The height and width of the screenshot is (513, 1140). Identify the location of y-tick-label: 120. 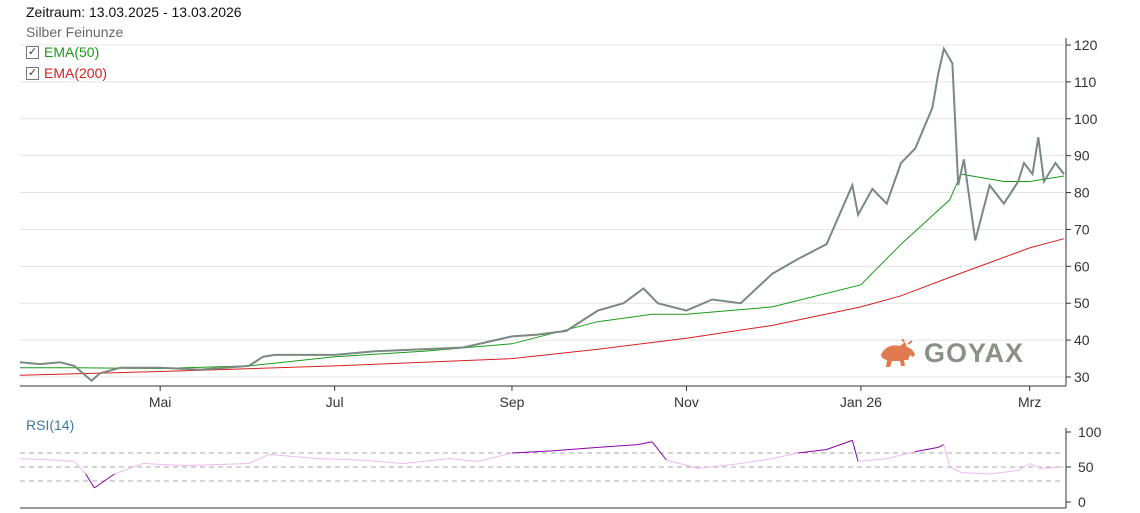
(1086, 45).